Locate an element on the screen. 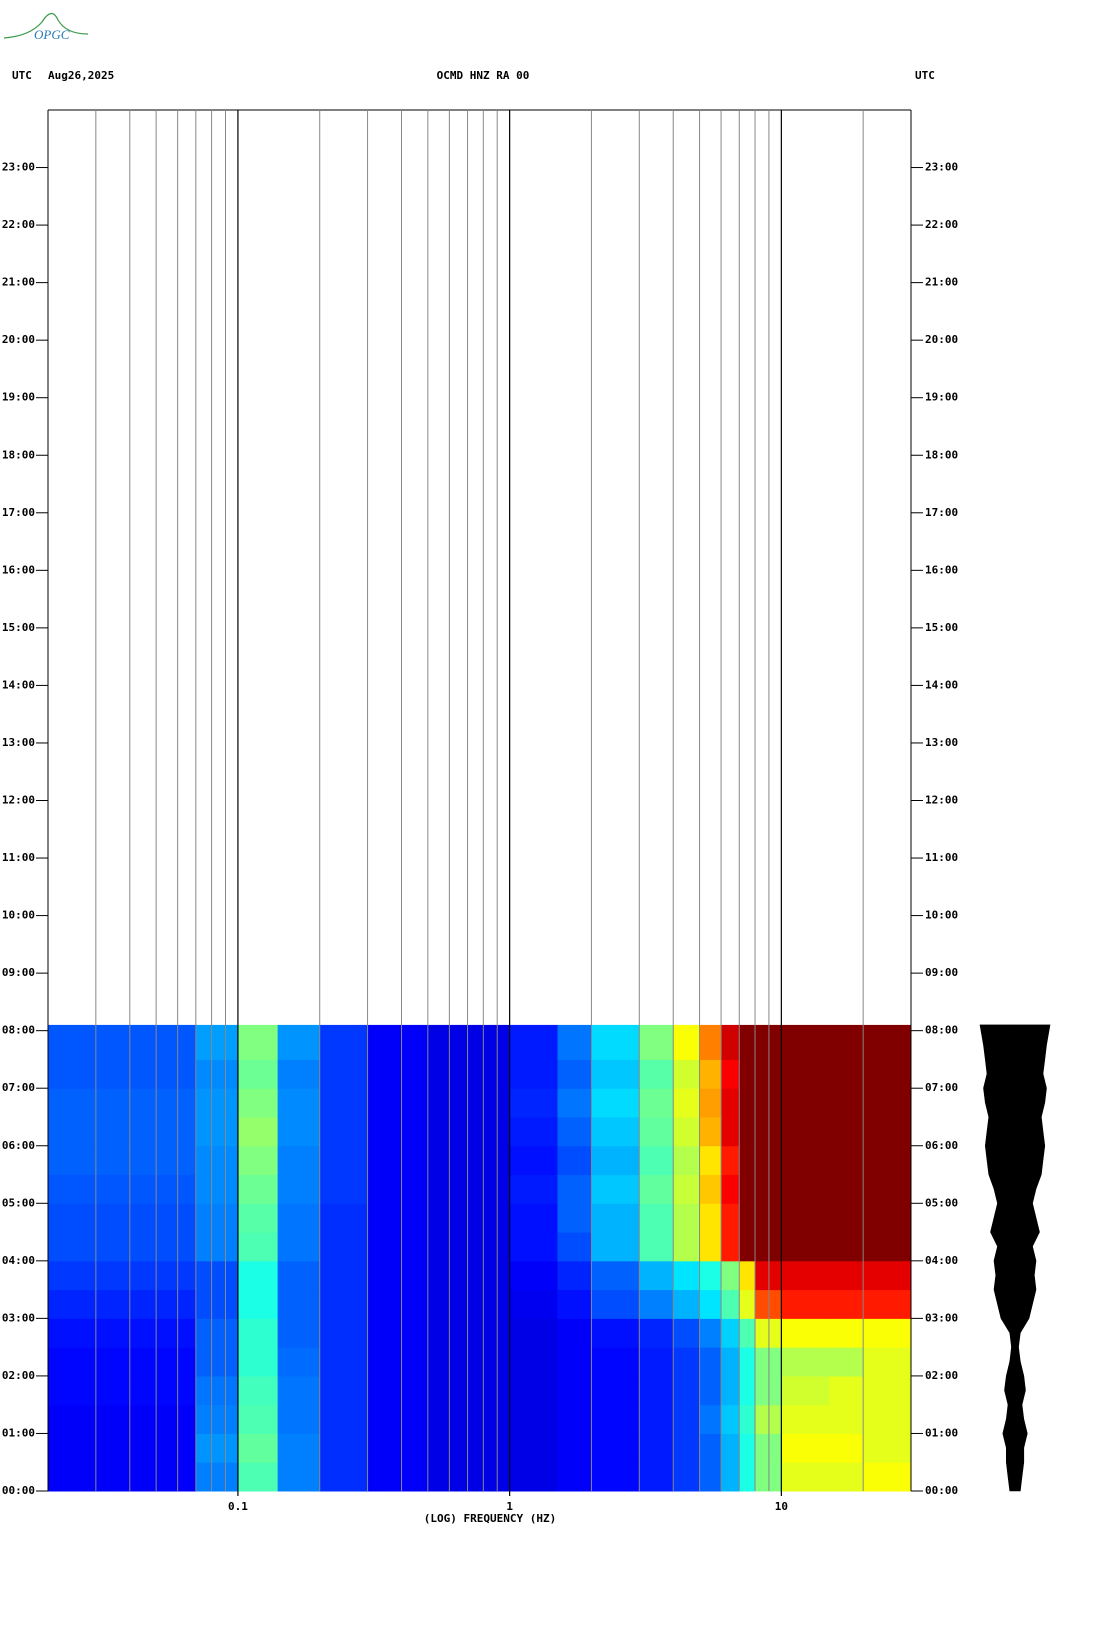 This screenshot has height=1634, width=1102. x-axis-label: (LOG) FREQUENCY (HZ) is located at coordinates (490, 1518).